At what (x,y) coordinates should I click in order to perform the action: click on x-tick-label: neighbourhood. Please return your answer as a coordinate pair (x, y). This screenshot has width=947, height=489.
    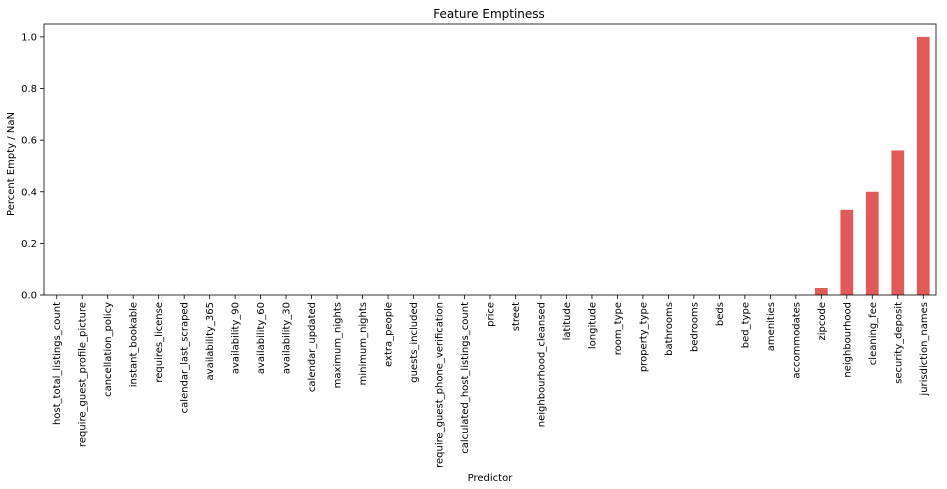
    Looking at the image, I should click on (847, 340).